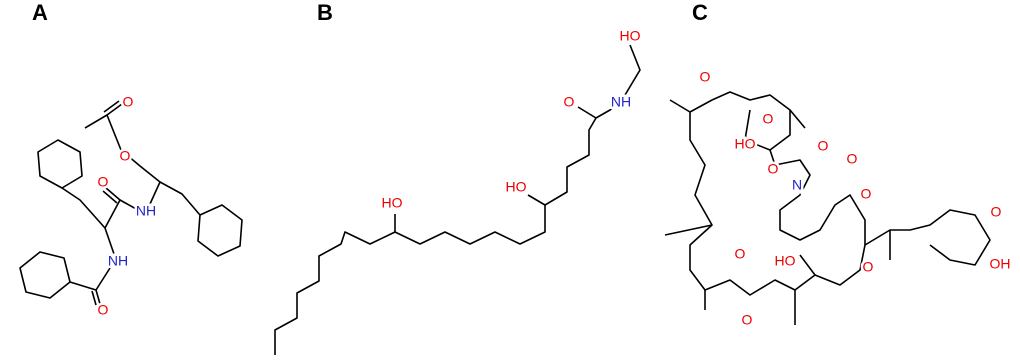 The image size is (1020, 361). Describe the element at coordinates (797, 185) in the screenshot. I see `atom-label: N` at that location.